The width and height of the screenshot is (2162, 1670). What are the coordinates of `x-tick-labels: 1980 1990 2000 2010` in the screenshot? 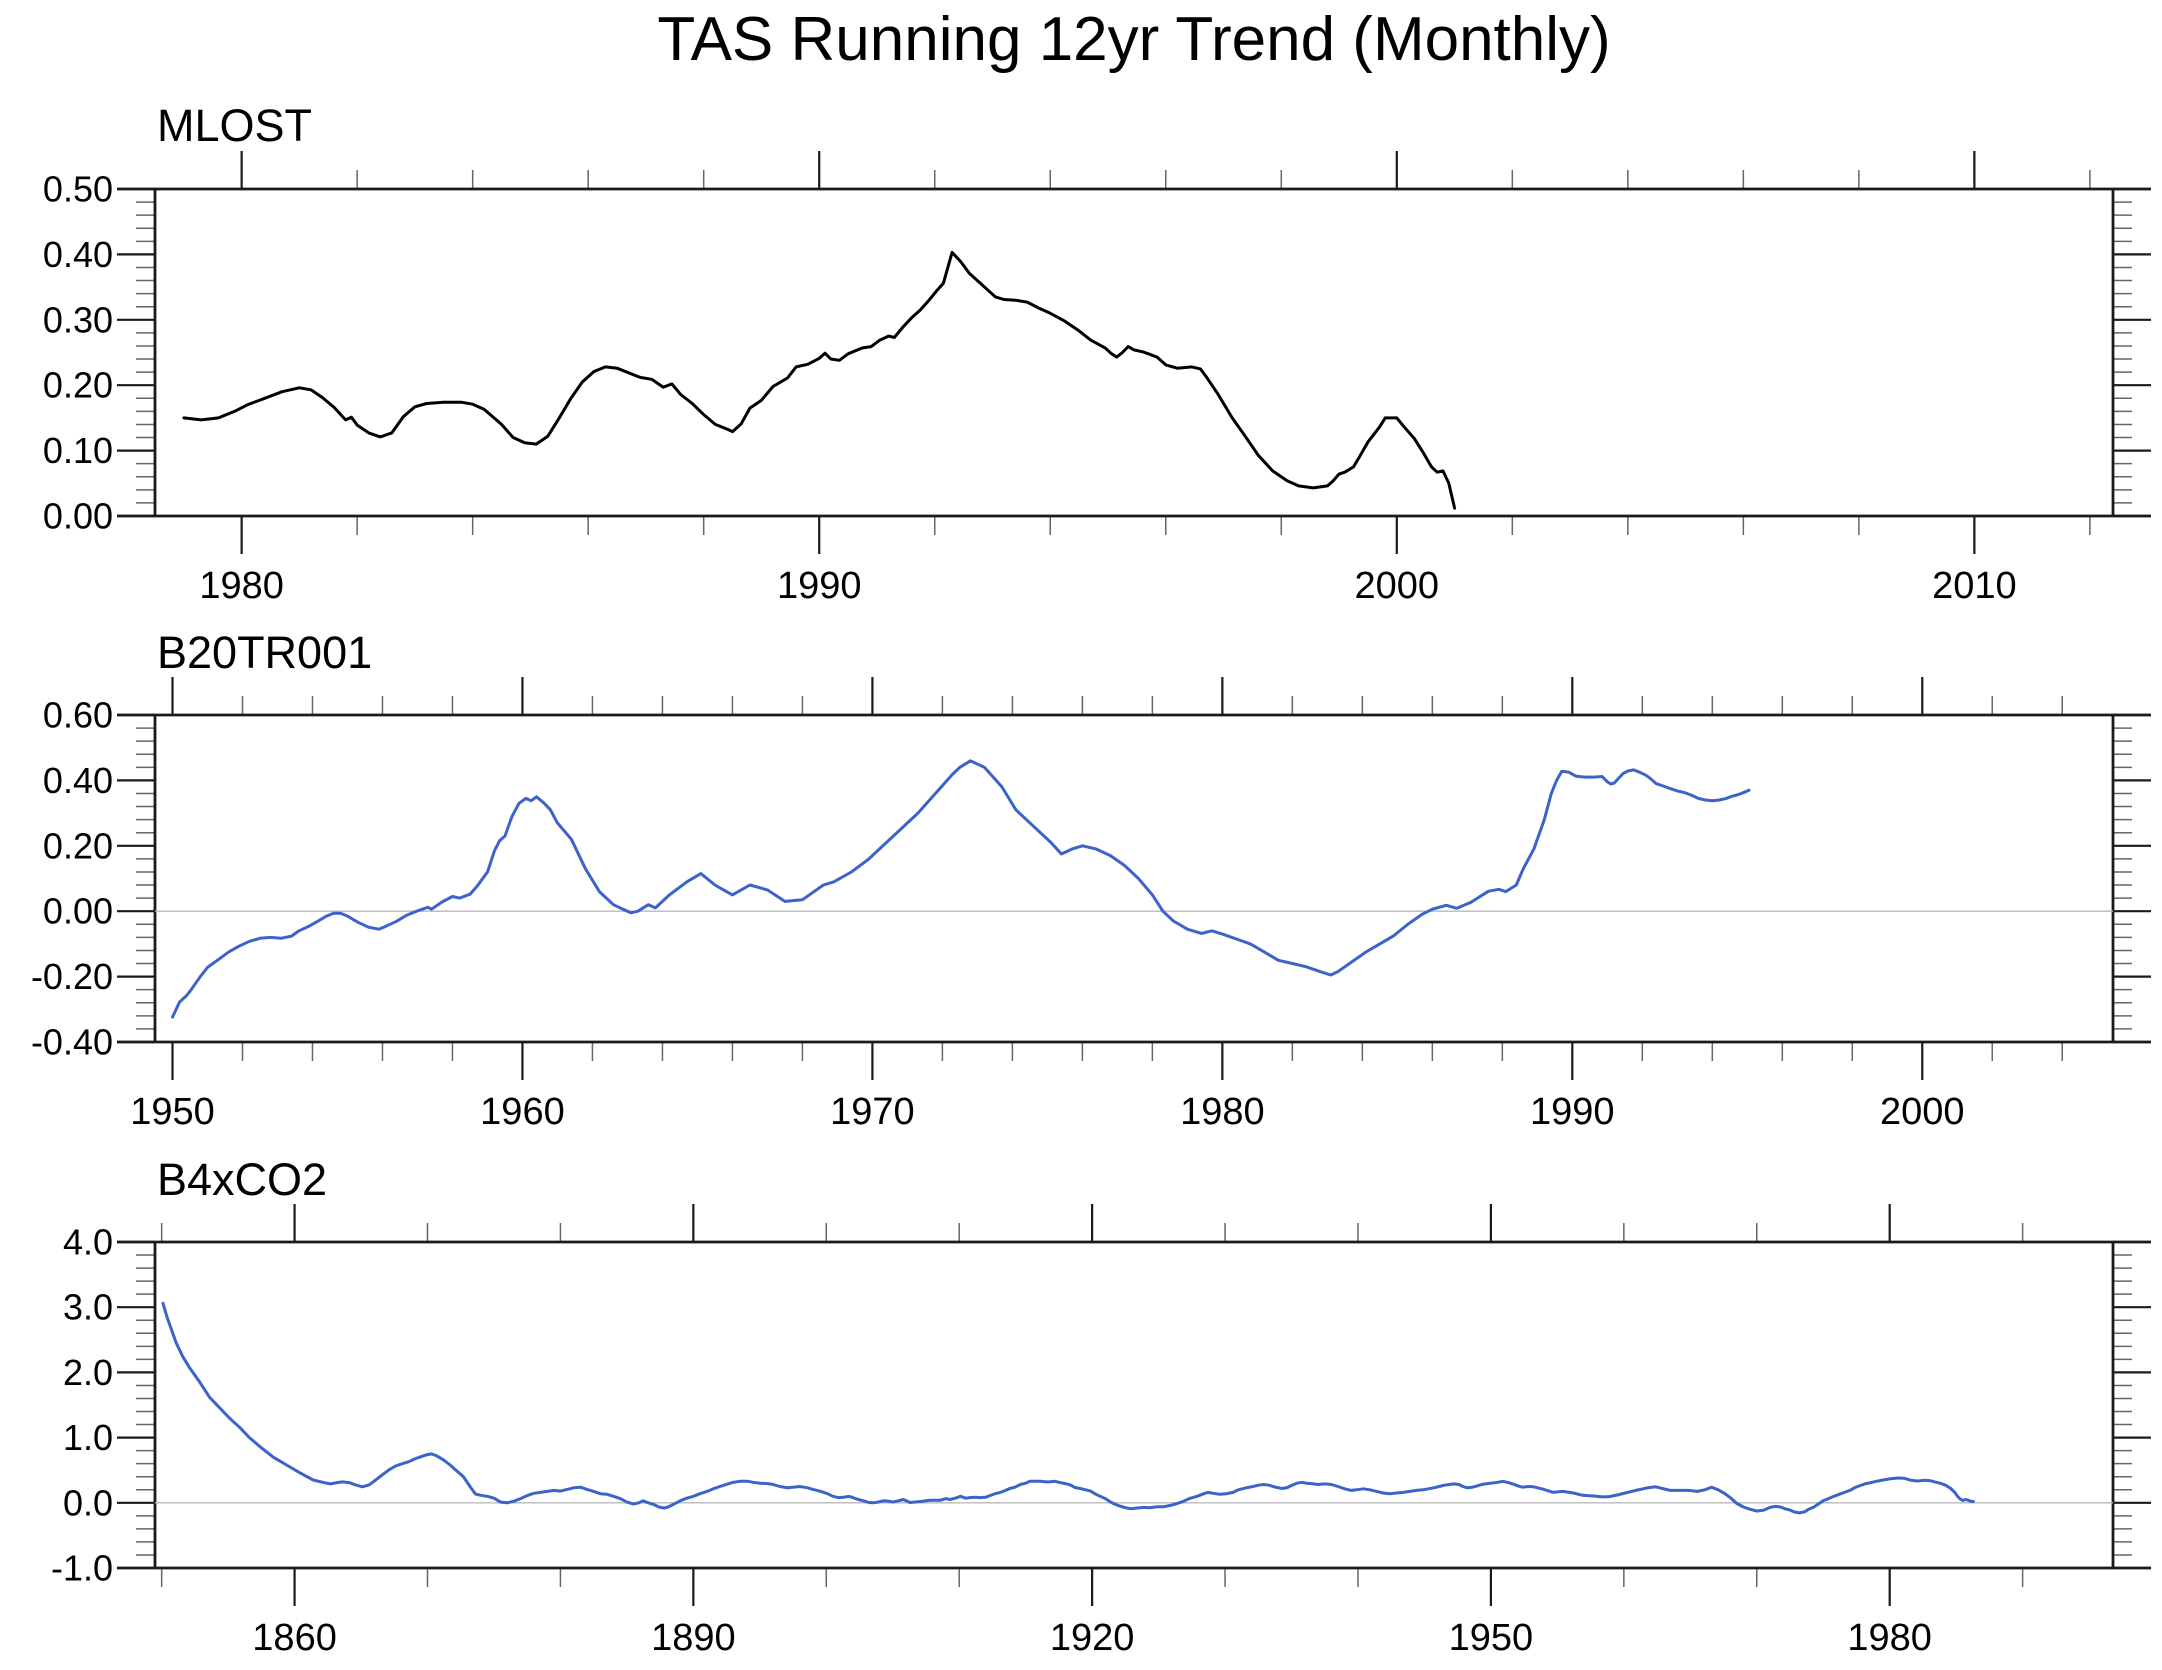 It's located at (1107, 586).